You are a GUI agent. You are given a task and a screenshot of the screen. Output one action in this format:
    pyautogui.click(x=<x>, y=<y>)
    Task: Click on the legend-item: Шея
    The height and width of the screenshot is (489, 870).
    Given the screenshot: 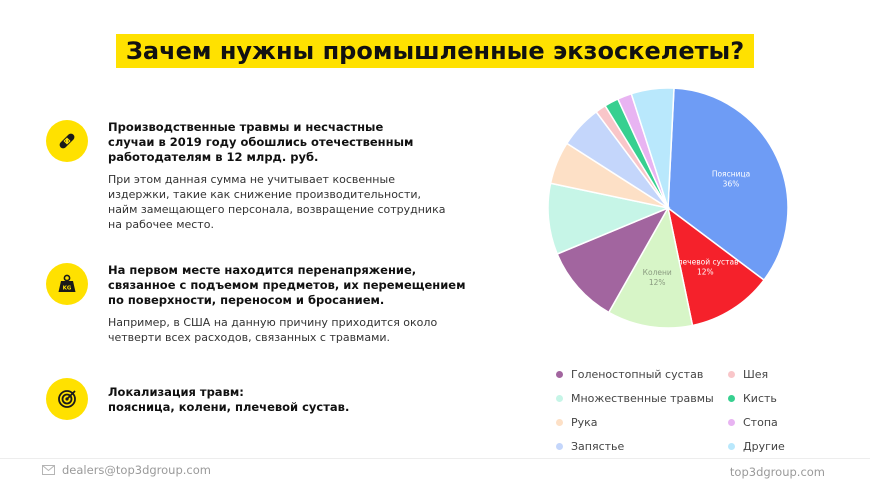 What is the action you would take?
    pyautogui.click(x=748, y=374)
    